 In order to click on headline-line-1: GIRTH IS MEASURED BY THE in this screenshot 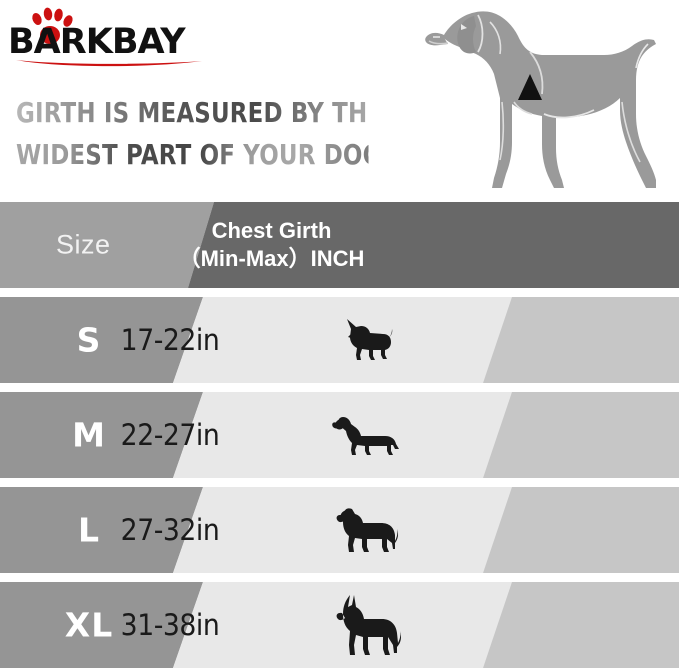, I will do `click(199, 113)`.